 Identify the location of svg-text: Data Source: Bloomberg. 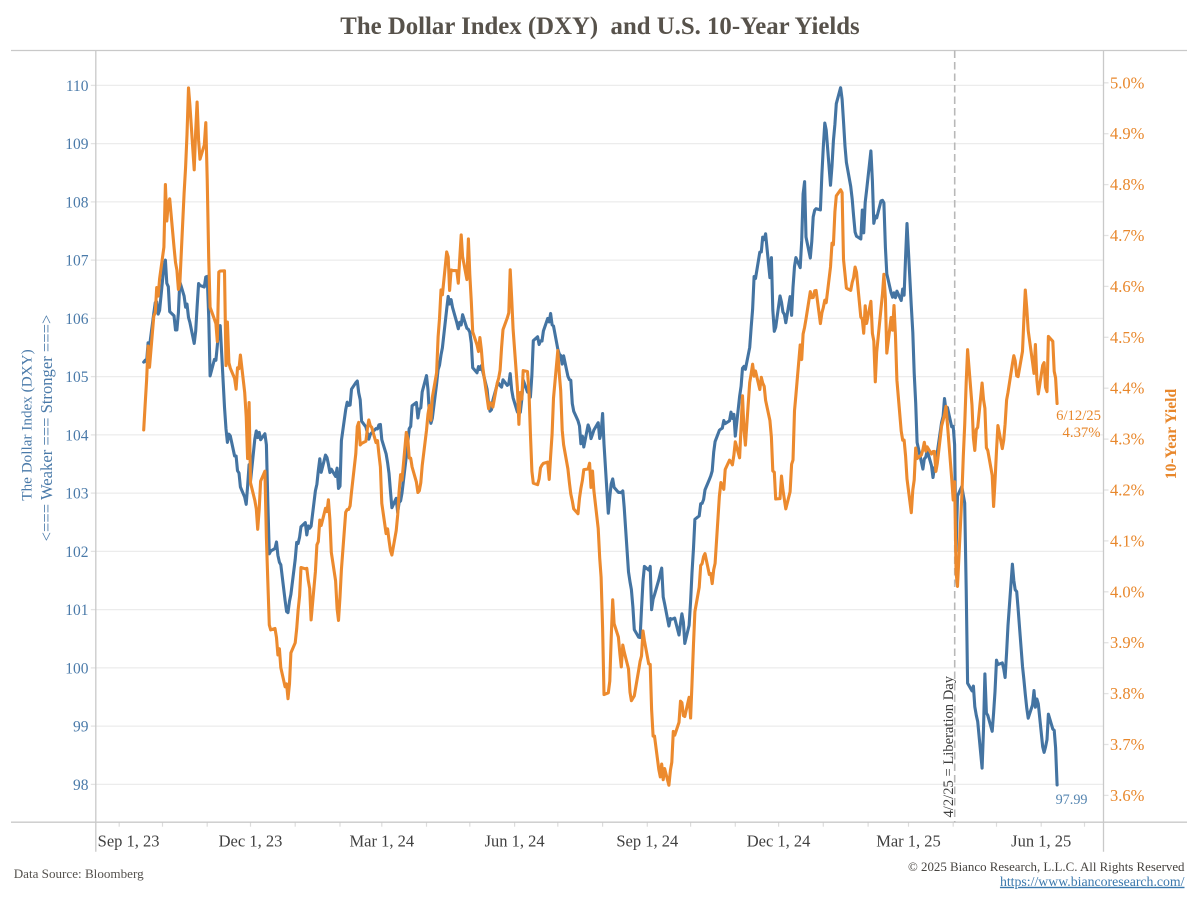
(79, 873).